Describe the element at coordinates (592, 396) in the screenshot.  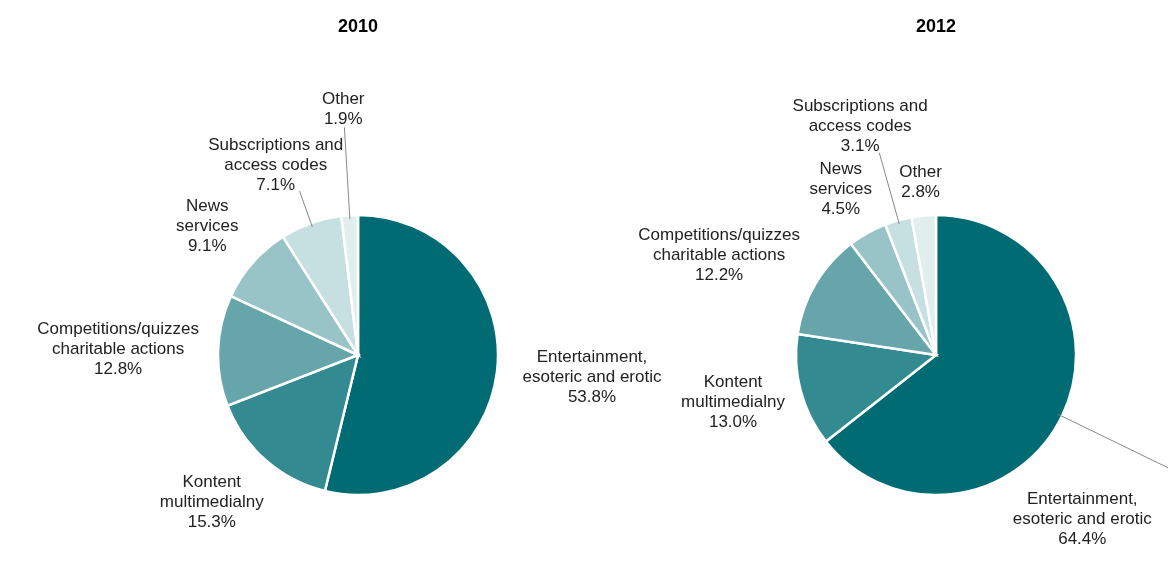
I see `data-label: 53.8%` at that location.